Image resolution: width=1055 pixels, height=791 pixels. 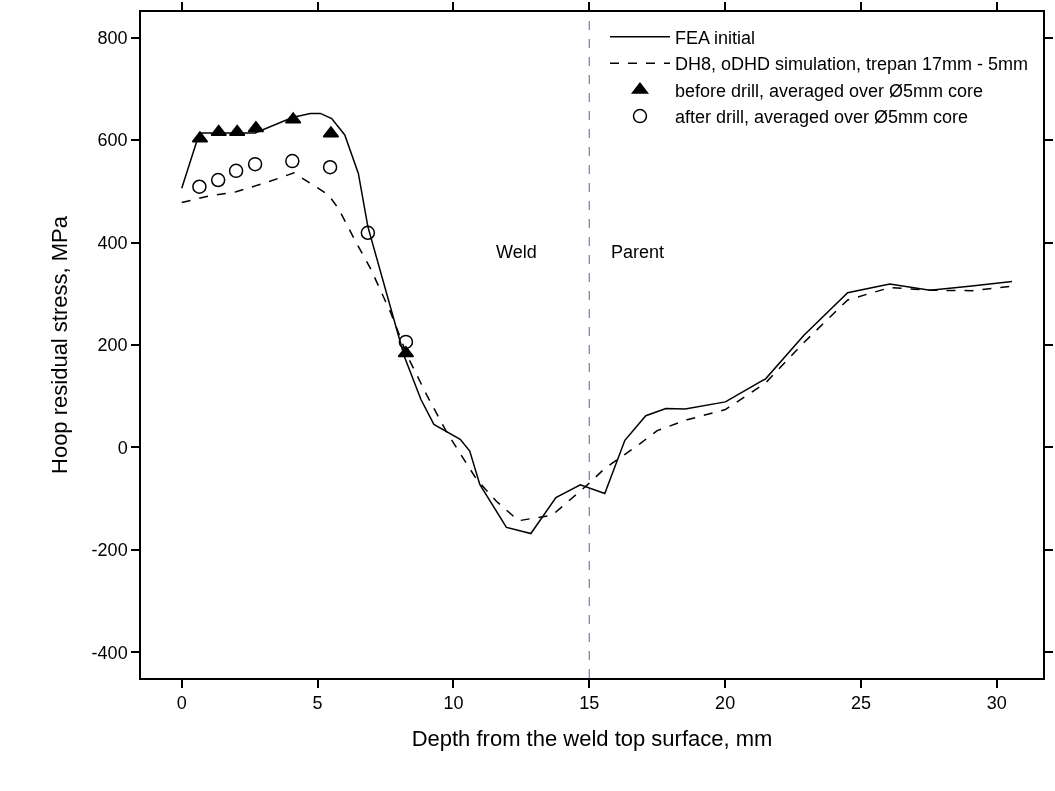 I want to click on x-axis-title: Depth from the weld top surface, mm, so click(x=592, y=738).